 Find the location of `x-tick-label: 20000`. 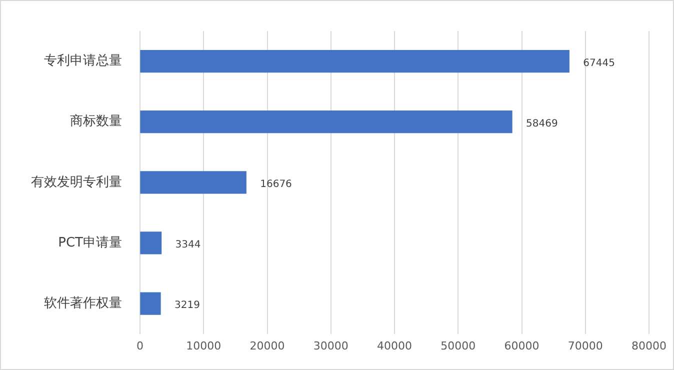

x-tick-label: 20000 is located at coordinates (267, 345).